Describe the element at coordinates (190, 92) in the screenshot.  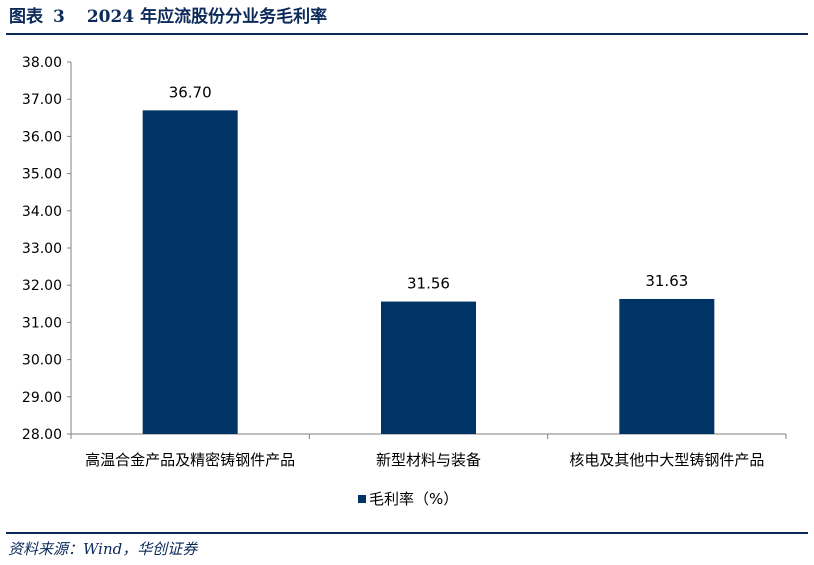
I see `bar-value-label: 36.70` at that location.